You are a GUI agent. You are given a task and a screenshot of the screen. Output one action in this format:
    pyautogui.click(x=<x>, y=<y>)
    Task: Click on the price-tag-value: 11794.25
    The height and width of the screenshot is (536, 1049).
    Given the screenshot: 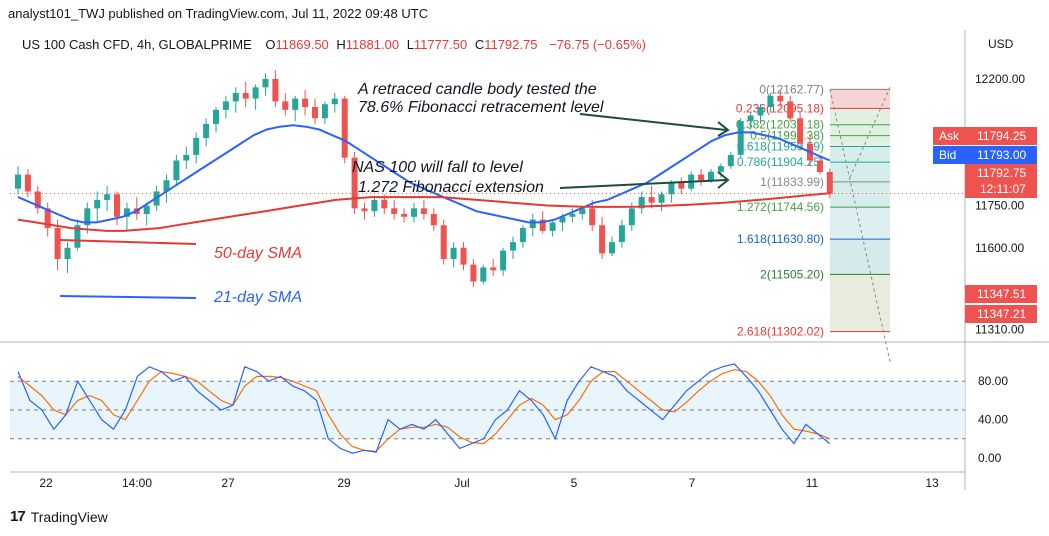 What is the action you would take?
    pyautogui.click(x=1001, y=136)
    